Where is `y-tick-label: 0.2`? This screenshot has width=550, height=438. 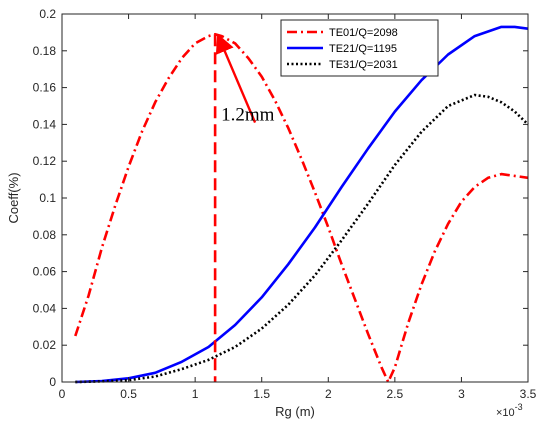 y-tick-label: 0.2 is located at coordinates (47, 14).